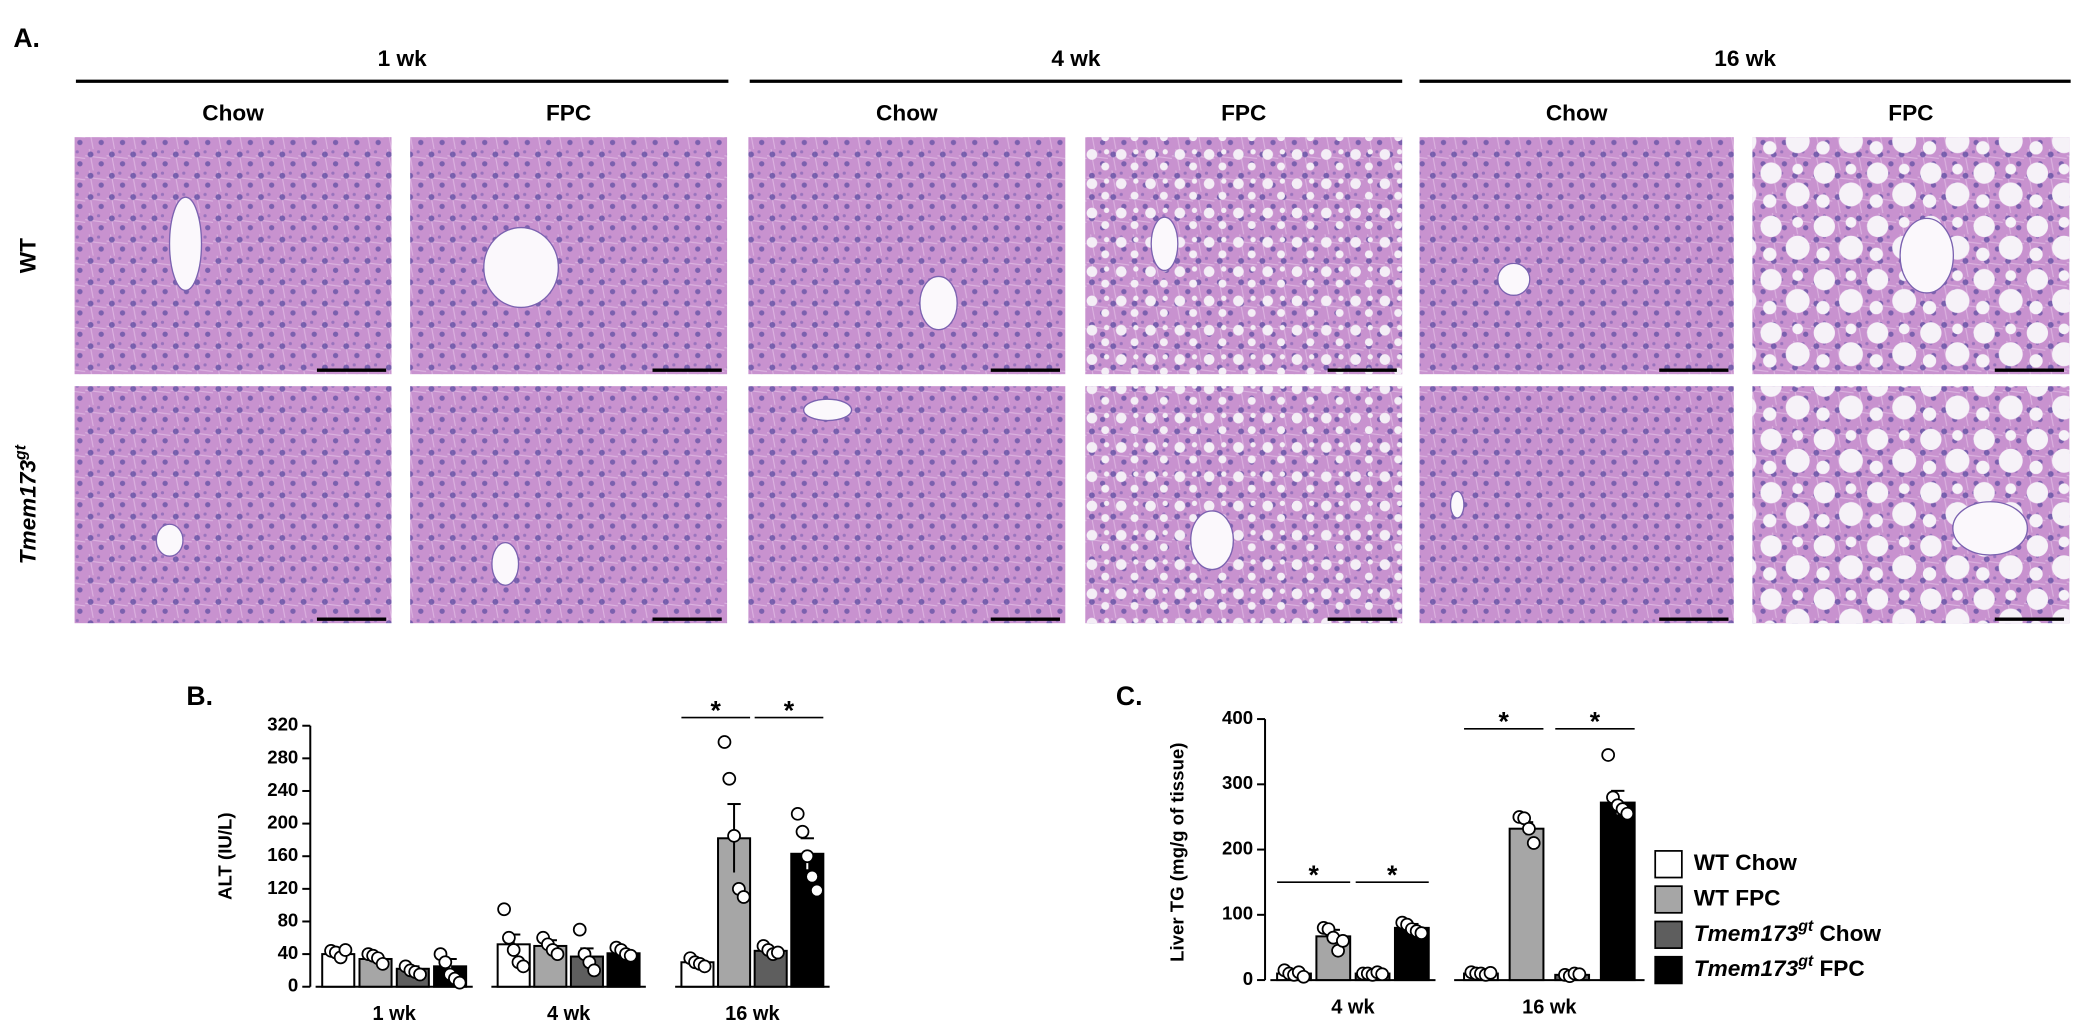 The height and width of the screenshot is (1032, 2088). What do you see at coordinates (1549, 1007) in the screenshot?
I see `x-tick-label: 16 wk` at bounding box center [1549, 1007].